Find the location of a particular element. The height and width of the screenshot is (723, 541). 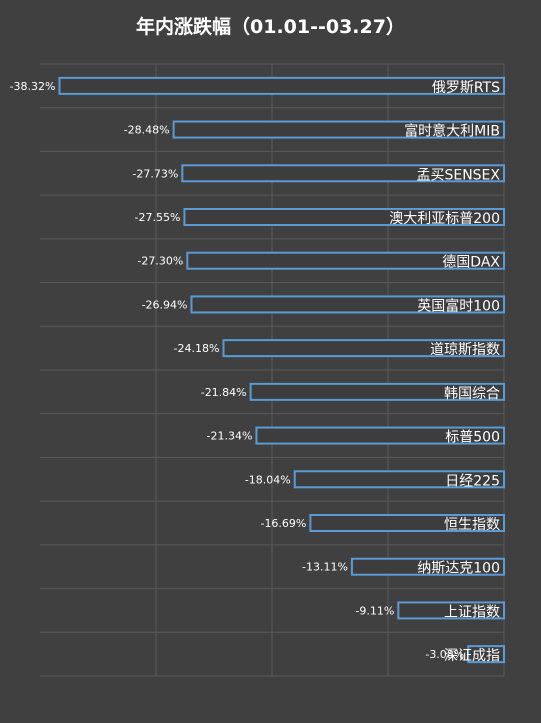

category-label: 澳大利亚标普200 is located at coordinates (444, 219).